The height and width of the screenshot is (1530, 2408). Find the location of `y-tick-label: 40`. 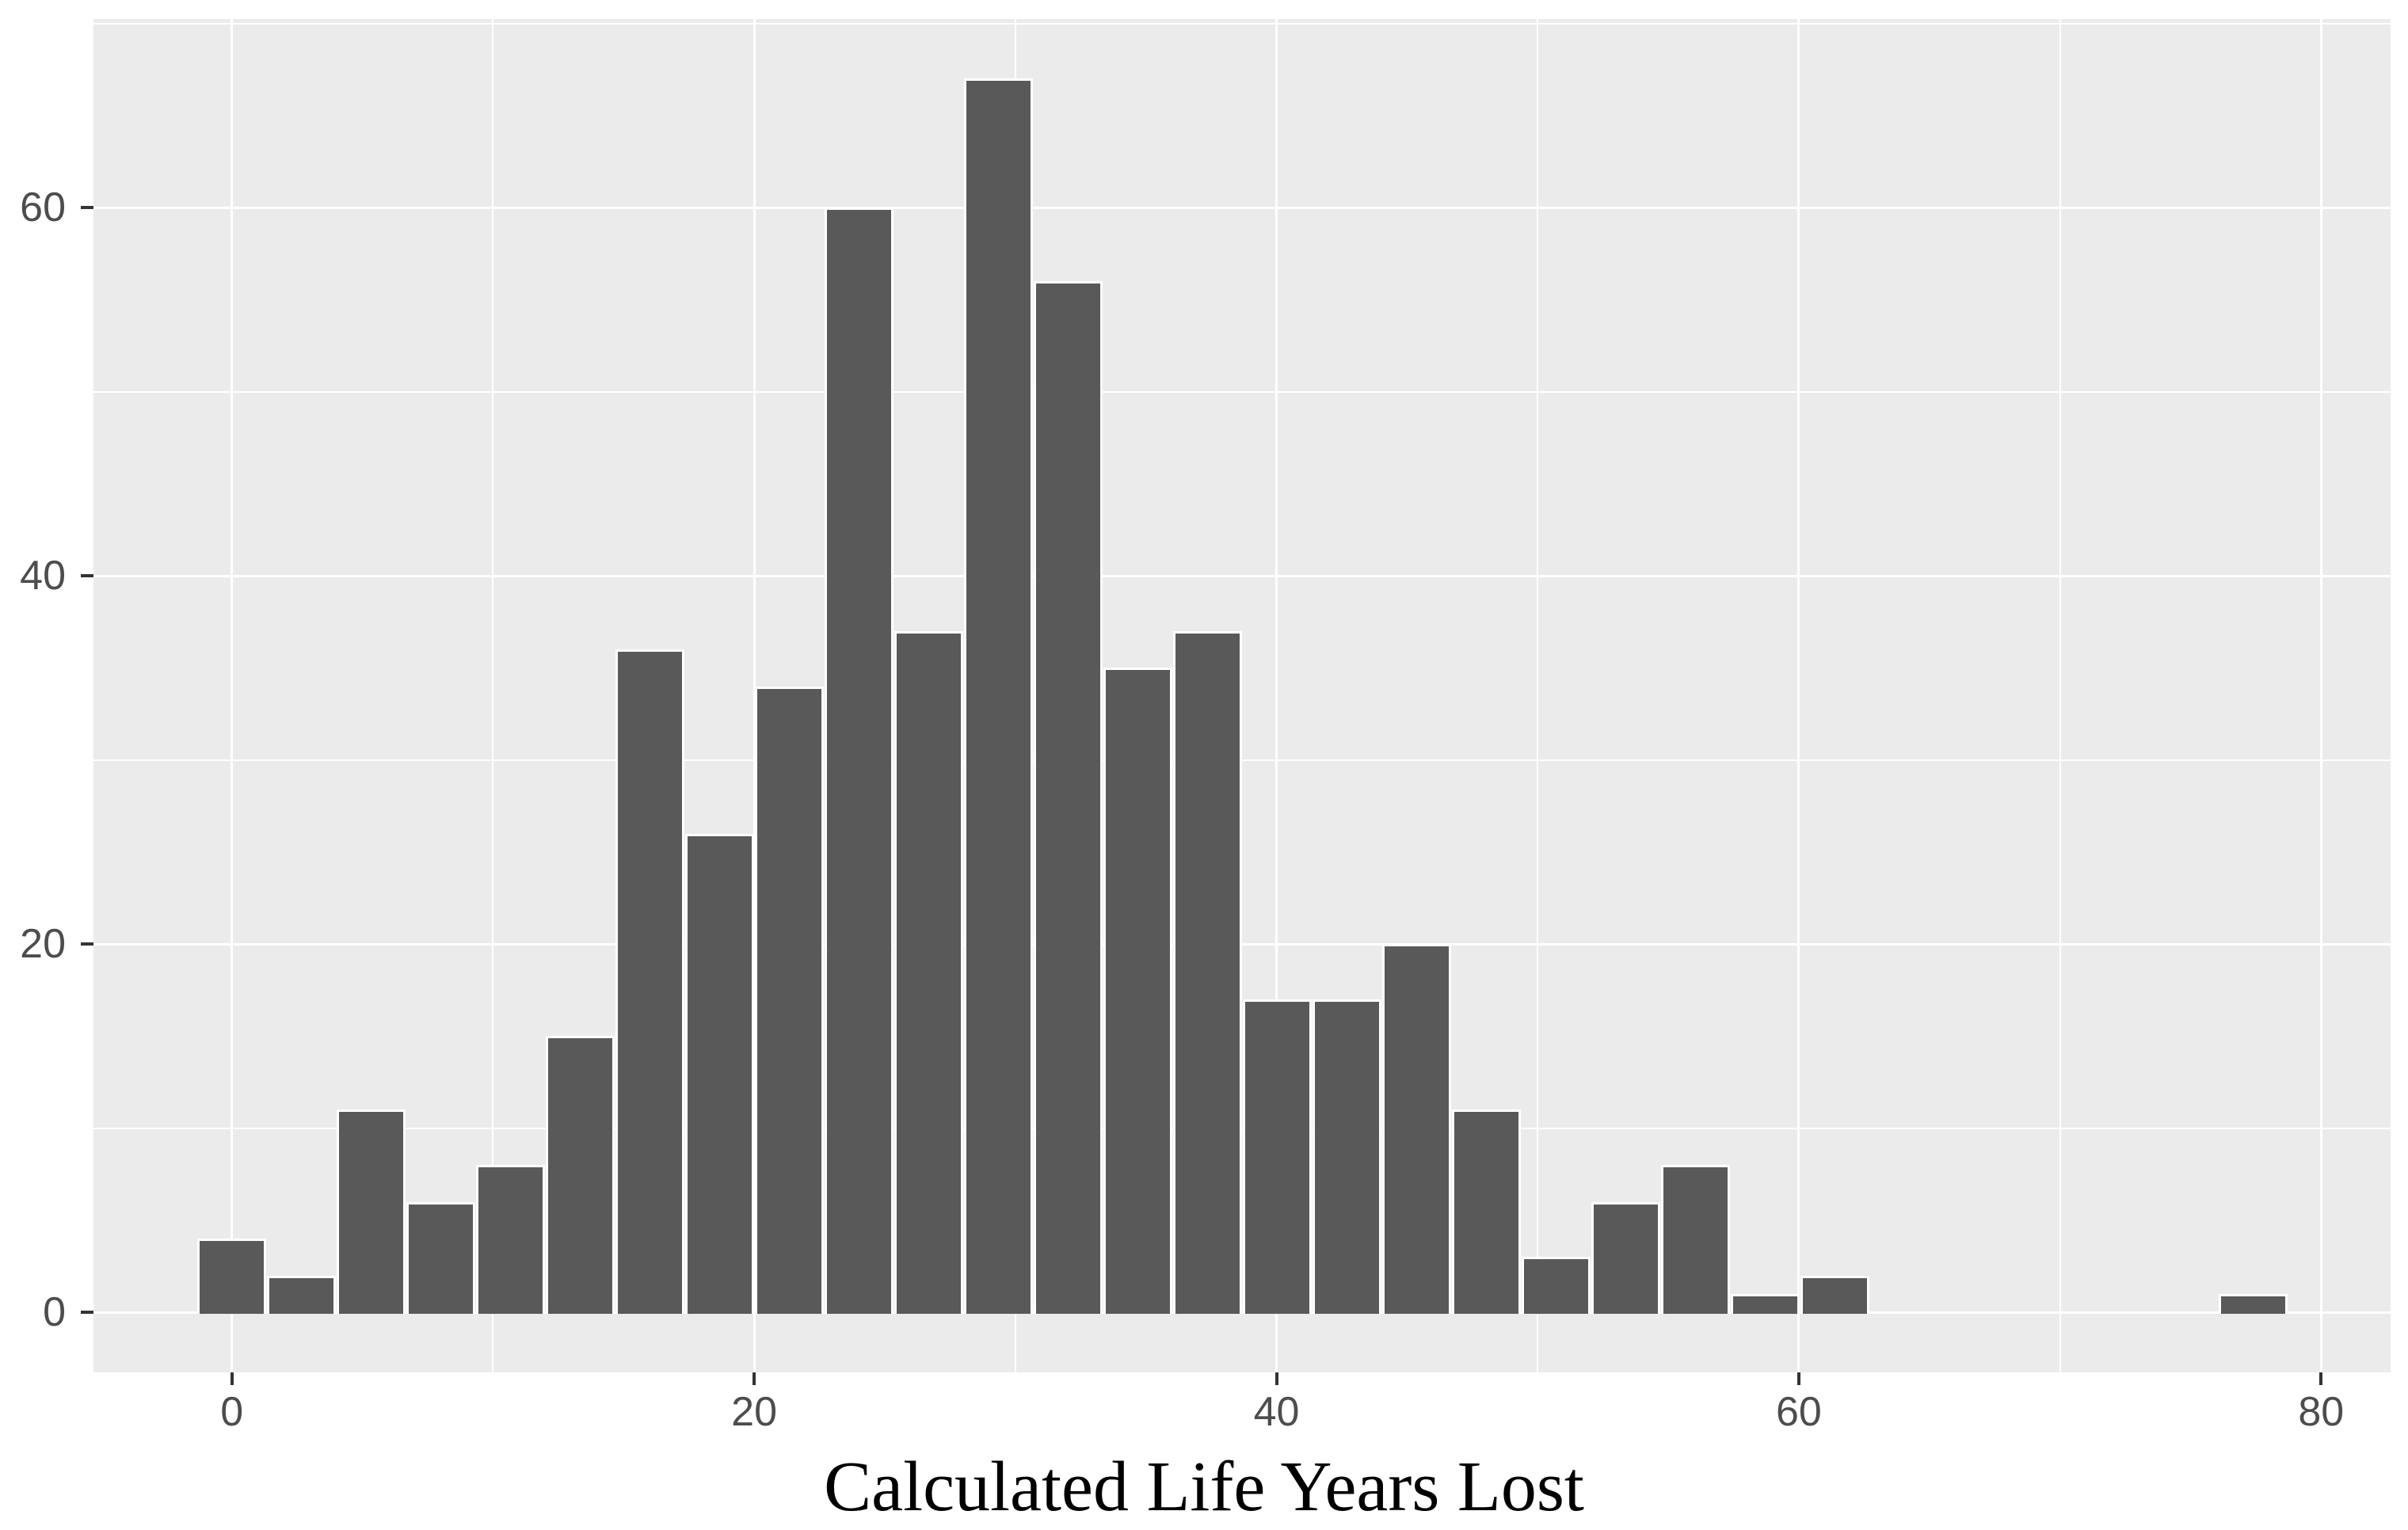

y-tick-label: 40 is located at coordinates (43, 576).